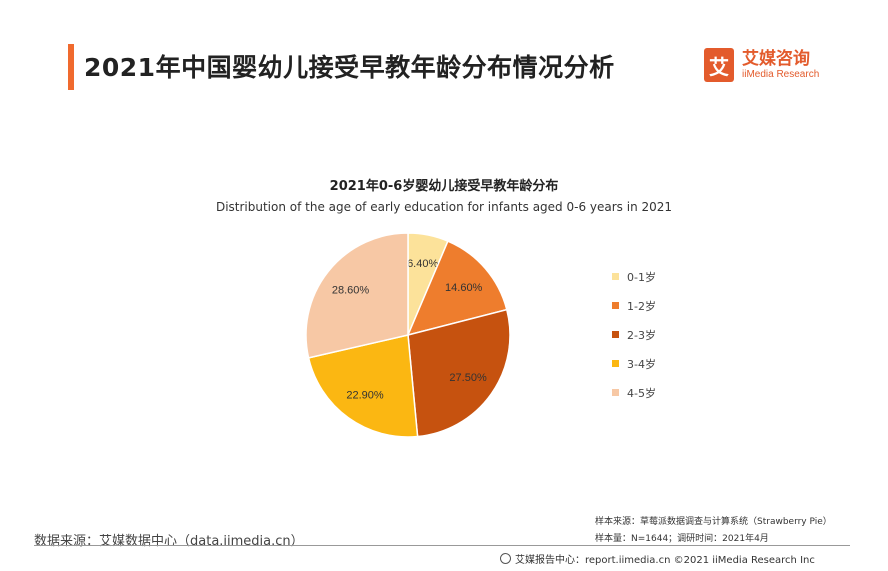  What do you see at coordinates (776, 59) in the screenshot?
I see `logo-cn-text: 艾媒咨询` at bounding box center [776, 59].